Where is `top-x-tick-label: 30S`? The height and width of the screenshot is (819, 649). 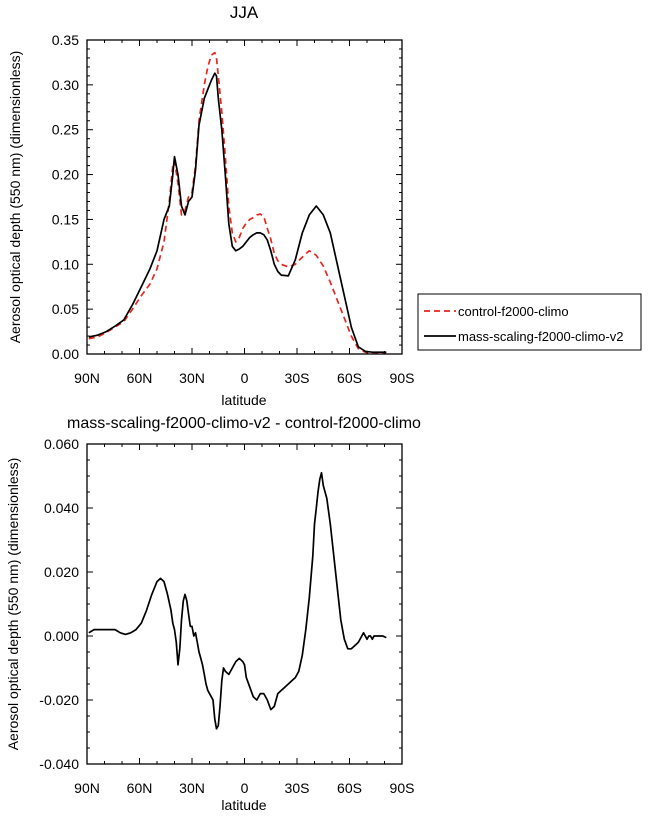 top-x-tick-label: 30S is located at coordinates (297, 378).